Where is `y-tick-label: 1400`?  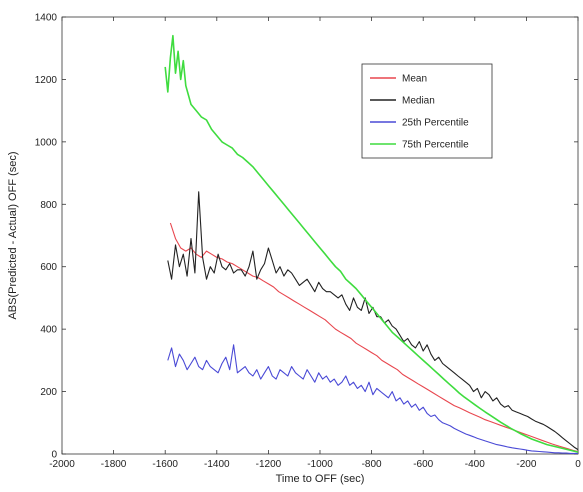
y-tick-label: 1400 is located at coordinates (46, 18).